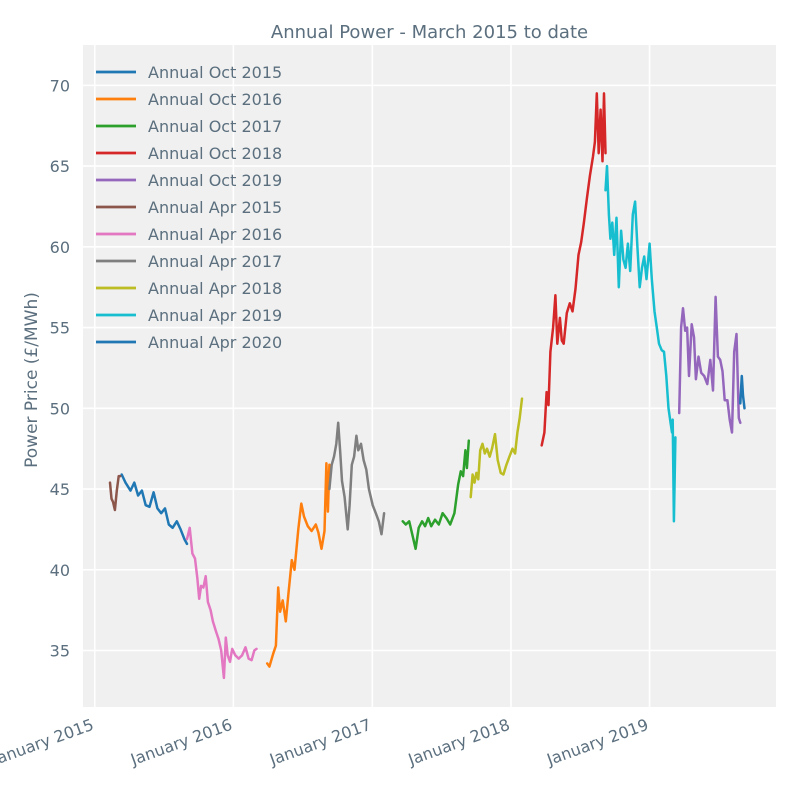  Describe the element at coordinates (60, 247) in the screenshot. I see `y-tick-label: 60` at that location.